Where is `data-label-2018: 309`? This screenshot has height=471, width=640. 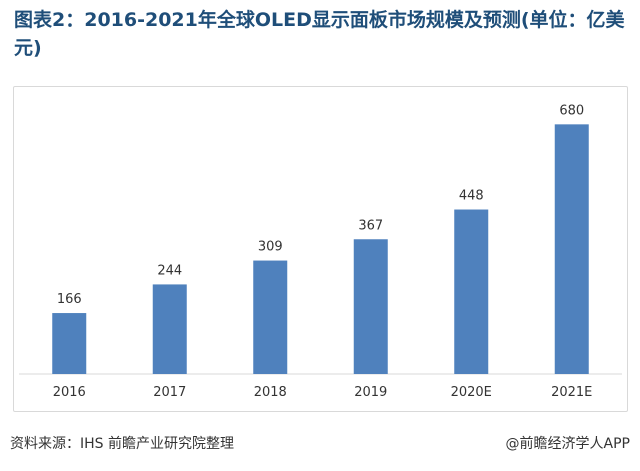
data-label-2018: 309 is located at coordinates (270, 247).